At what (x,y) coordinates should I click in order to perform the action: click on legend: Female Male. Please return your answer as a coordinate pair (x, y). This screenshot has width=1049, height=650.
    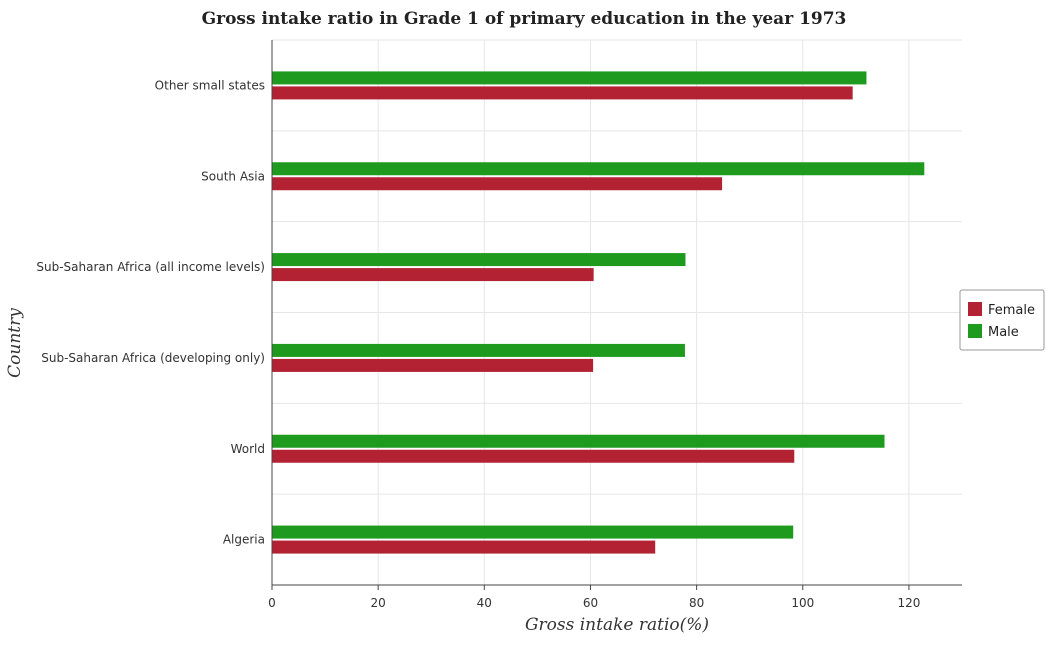
    Looking at the image, I should click on (1002, 320).